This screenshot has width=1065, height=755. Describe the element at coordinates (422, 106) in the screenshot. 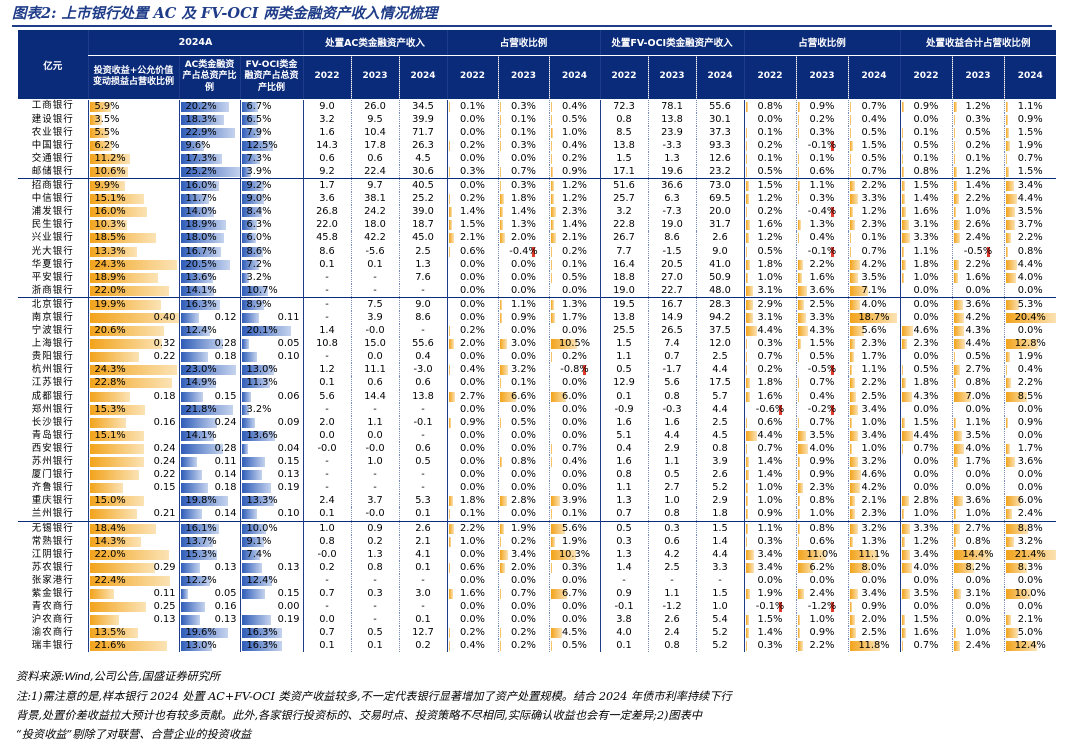

I see `ac-income-2024: 34.5` at that location.